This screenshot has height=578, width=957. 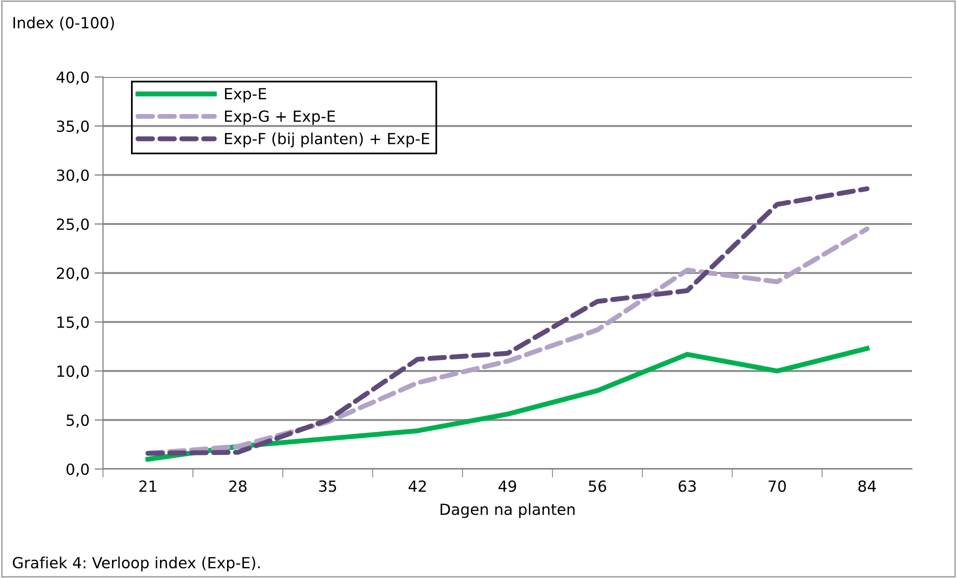 What do you see at coordinates (687, 486) in the screenshot?
I see `x-tick-label: 63` at bounding box center [687, 486].